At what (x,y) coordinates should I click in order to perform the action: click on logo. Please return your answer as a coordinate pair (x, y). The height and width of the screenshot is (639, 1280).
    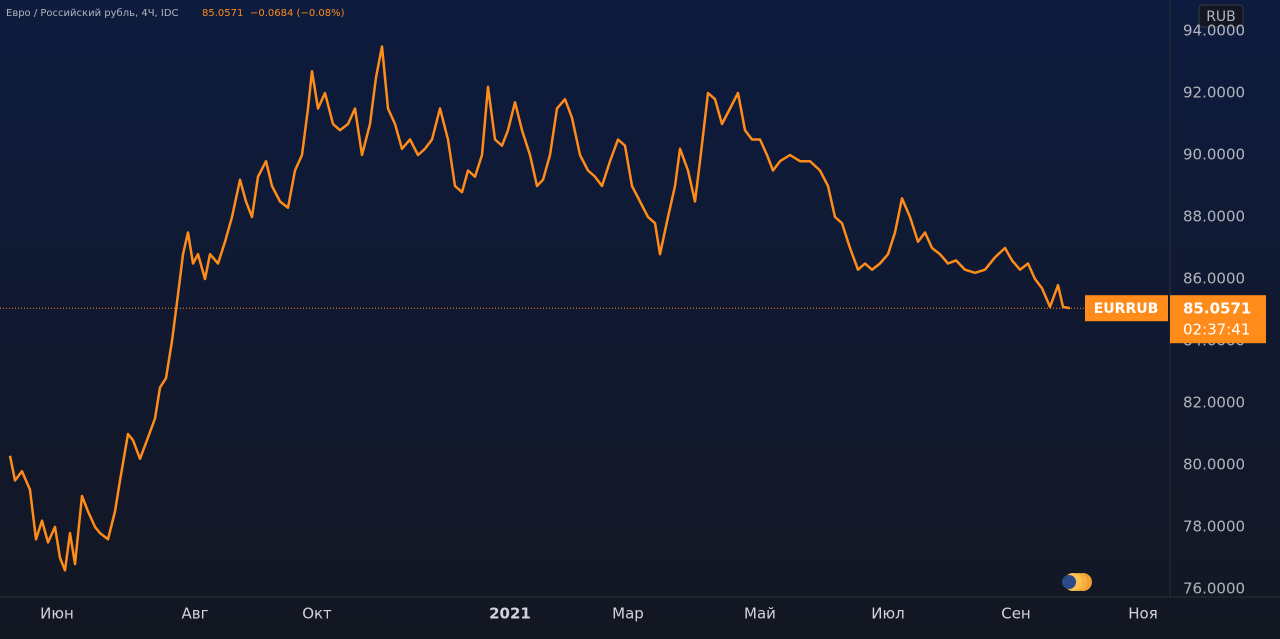
    Looking at the image, I should click on (1077, 582).